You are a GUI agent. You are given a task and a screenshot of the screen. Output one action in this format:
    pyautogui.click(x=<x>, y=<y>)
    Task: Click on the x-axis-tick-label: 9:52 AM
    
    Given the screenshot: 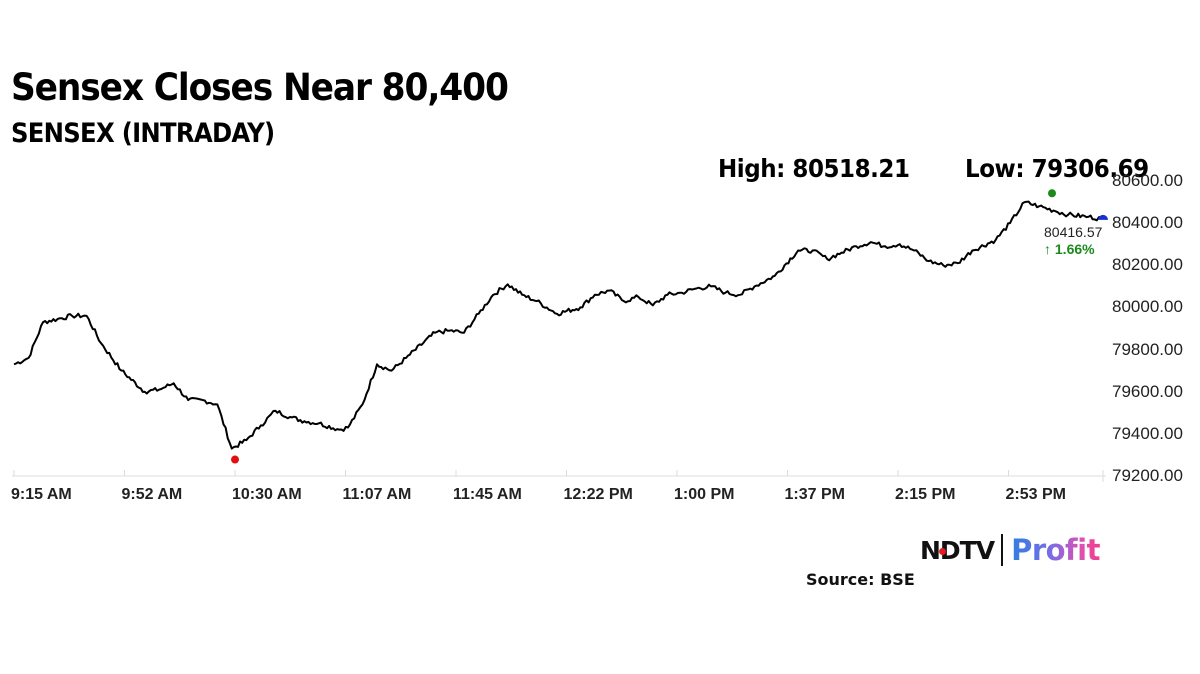 What is the action you would take?
    pyautogui.click(x=152, y=494)
    